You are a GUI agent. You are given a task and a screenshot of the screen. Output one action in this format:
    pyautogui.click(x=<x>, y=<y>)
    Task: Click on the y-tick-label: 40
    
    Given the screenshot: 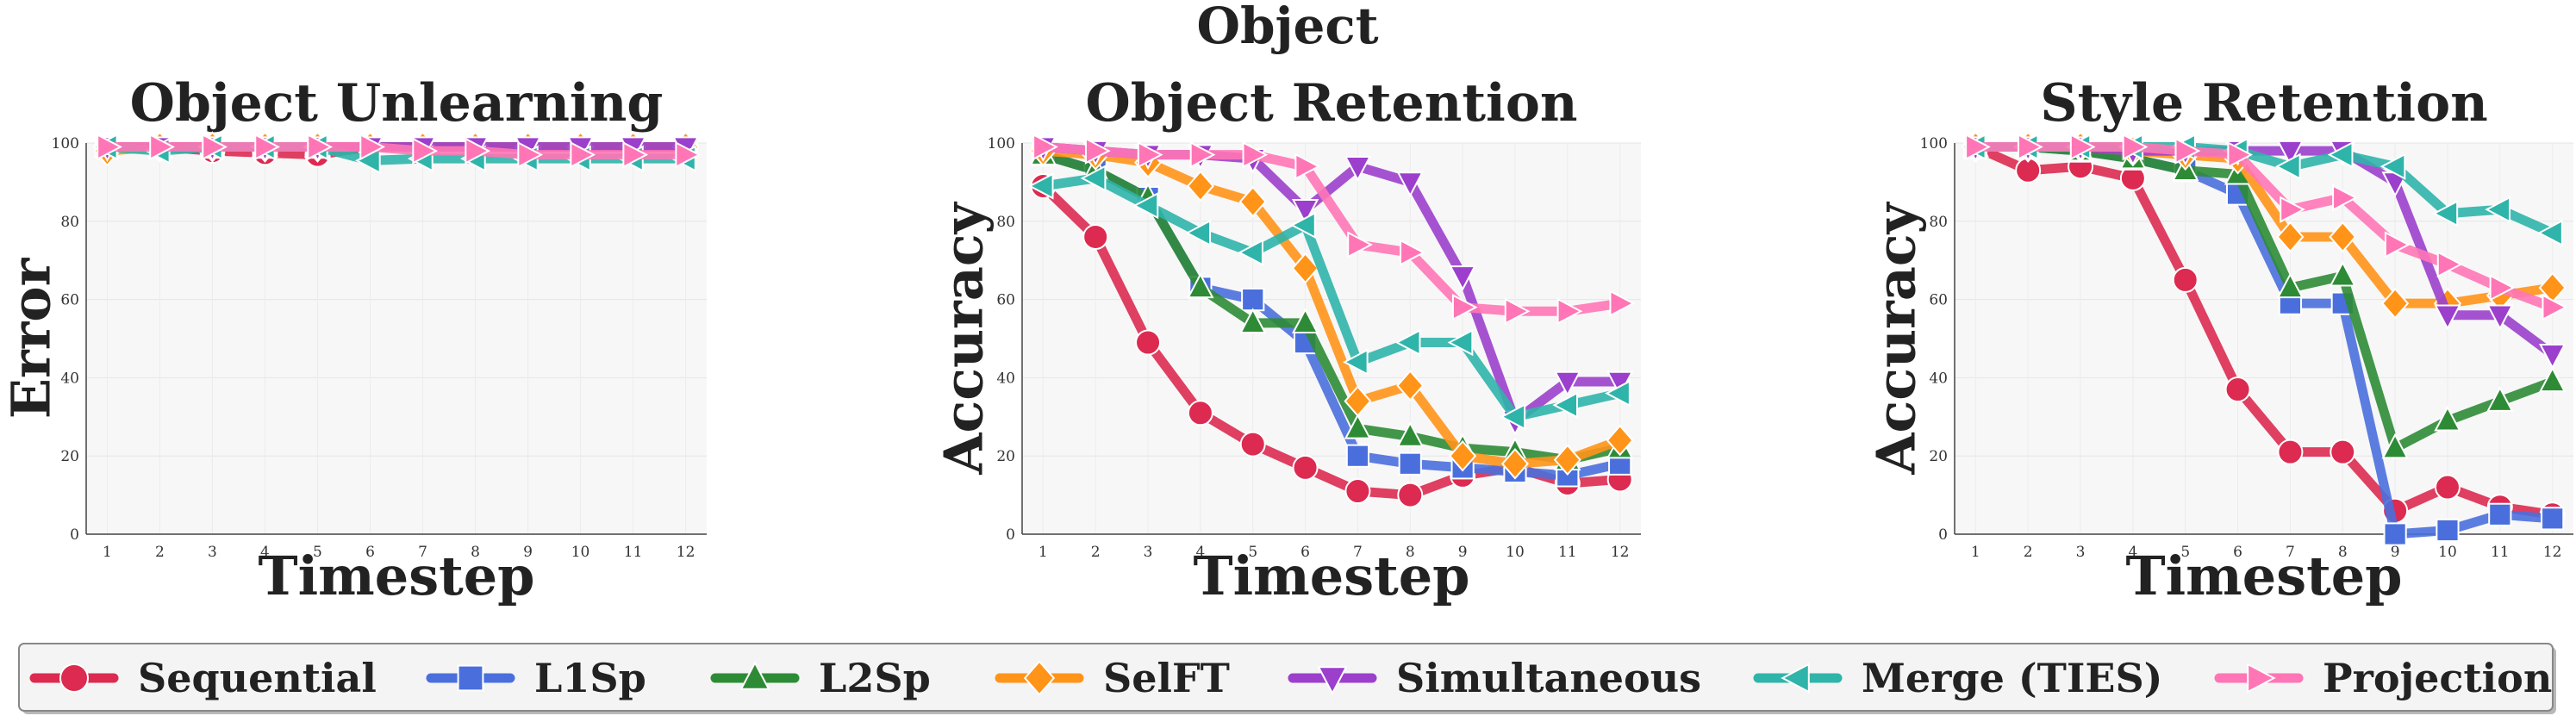 What is the action you would take?
    pyautogui.click(x=69, y=379)
    